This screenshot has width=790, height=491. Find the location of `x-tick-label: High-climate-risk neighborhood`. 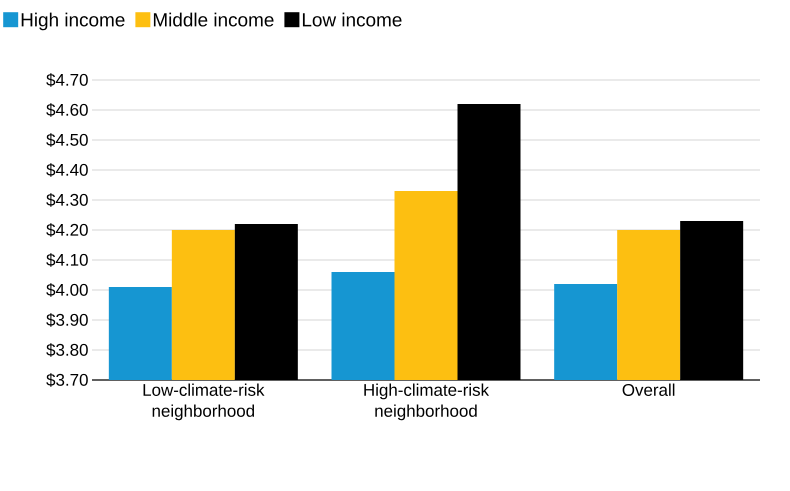

x-tick-label: High-climate-risk neighborhood is located at coordinates (427, 402).